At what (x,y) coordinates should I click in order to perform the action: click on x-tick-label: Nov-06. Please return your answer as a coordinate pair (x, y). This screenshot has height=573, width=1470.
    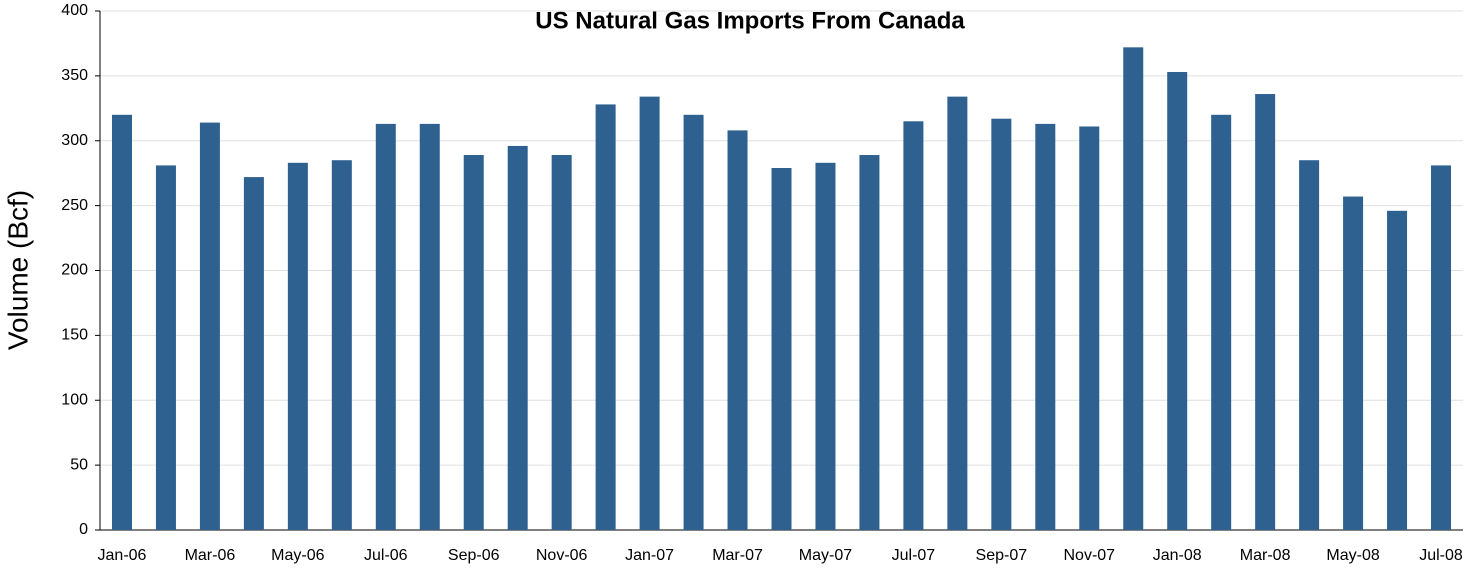
    Looking at the image, I should click on (562, 555).